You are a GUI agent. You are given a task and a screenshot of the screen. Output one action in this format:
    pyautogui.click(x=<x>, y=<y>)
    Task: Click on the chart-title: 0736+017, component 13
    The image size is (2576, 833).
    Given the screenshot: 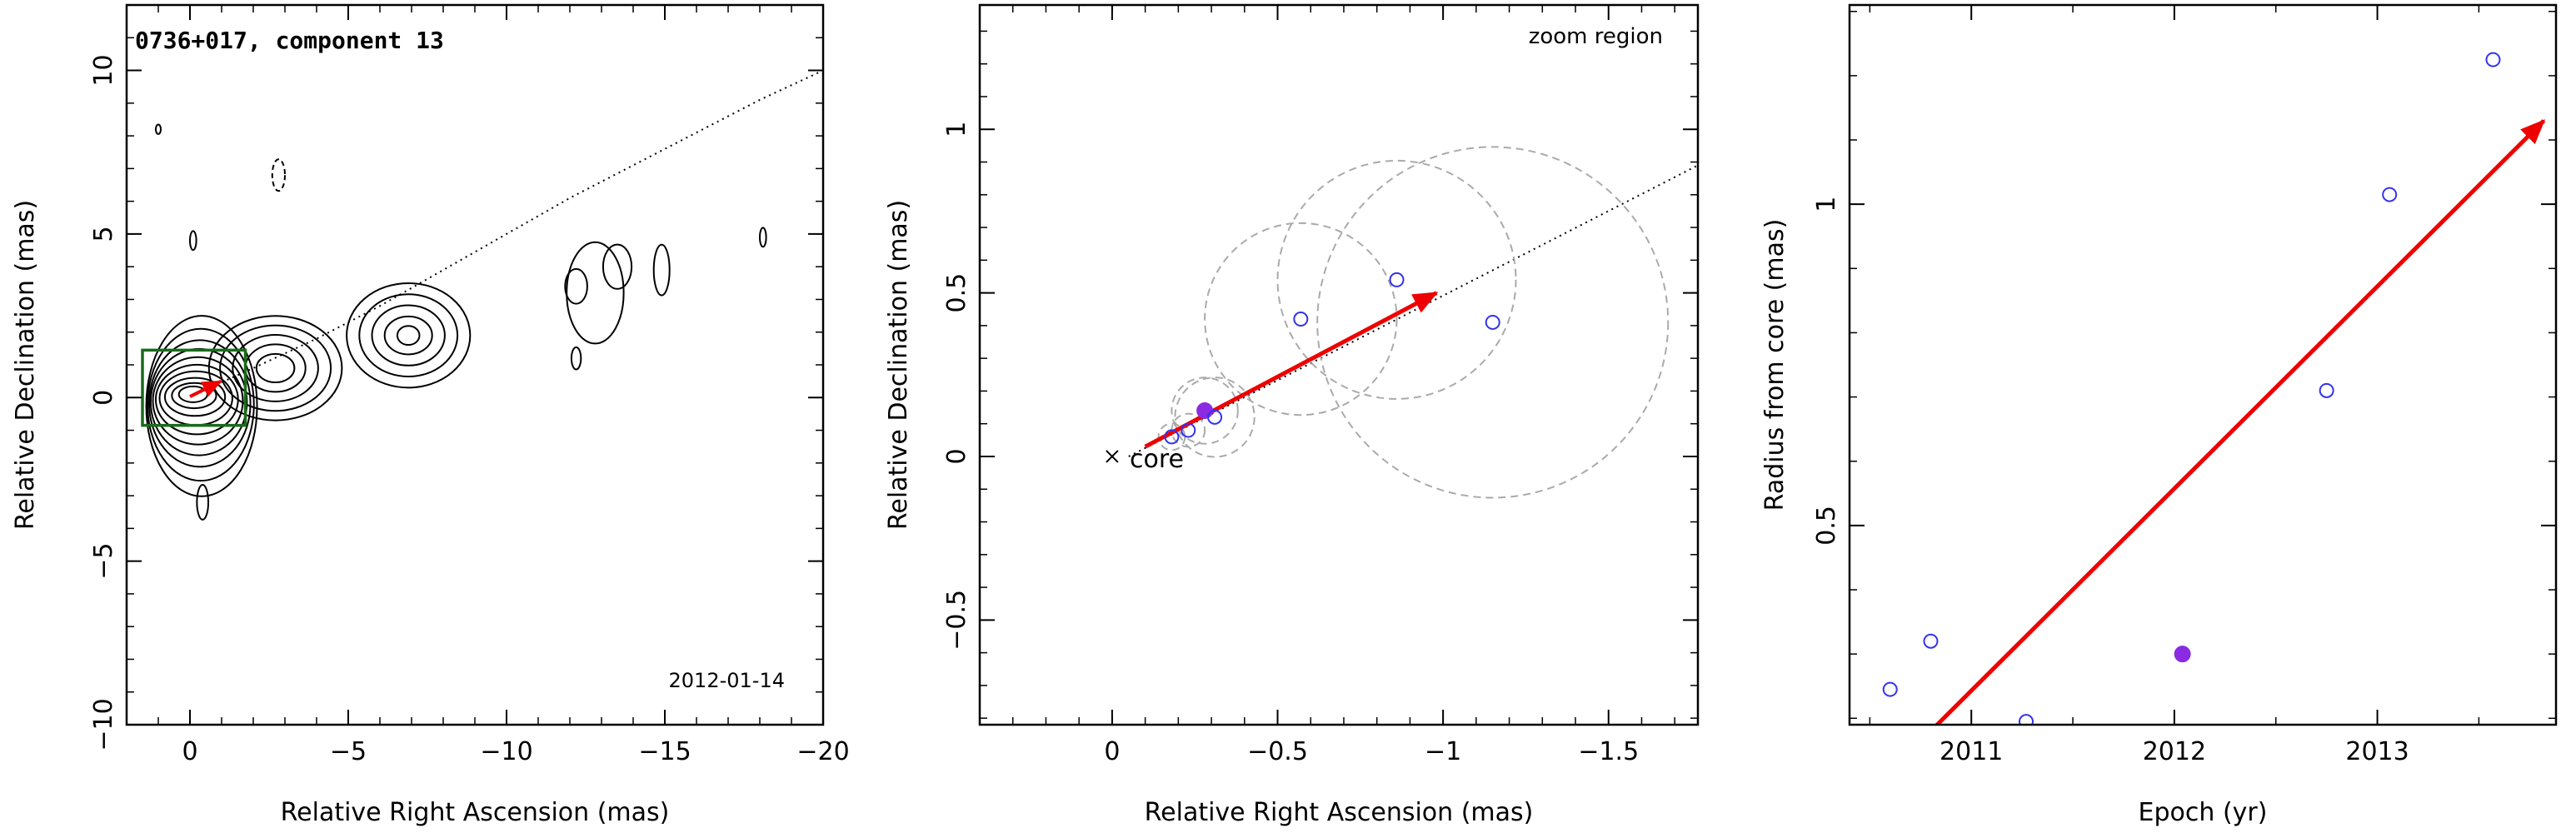 What is the action you would take?
    pyautogui.click(x=289, y=40)
    